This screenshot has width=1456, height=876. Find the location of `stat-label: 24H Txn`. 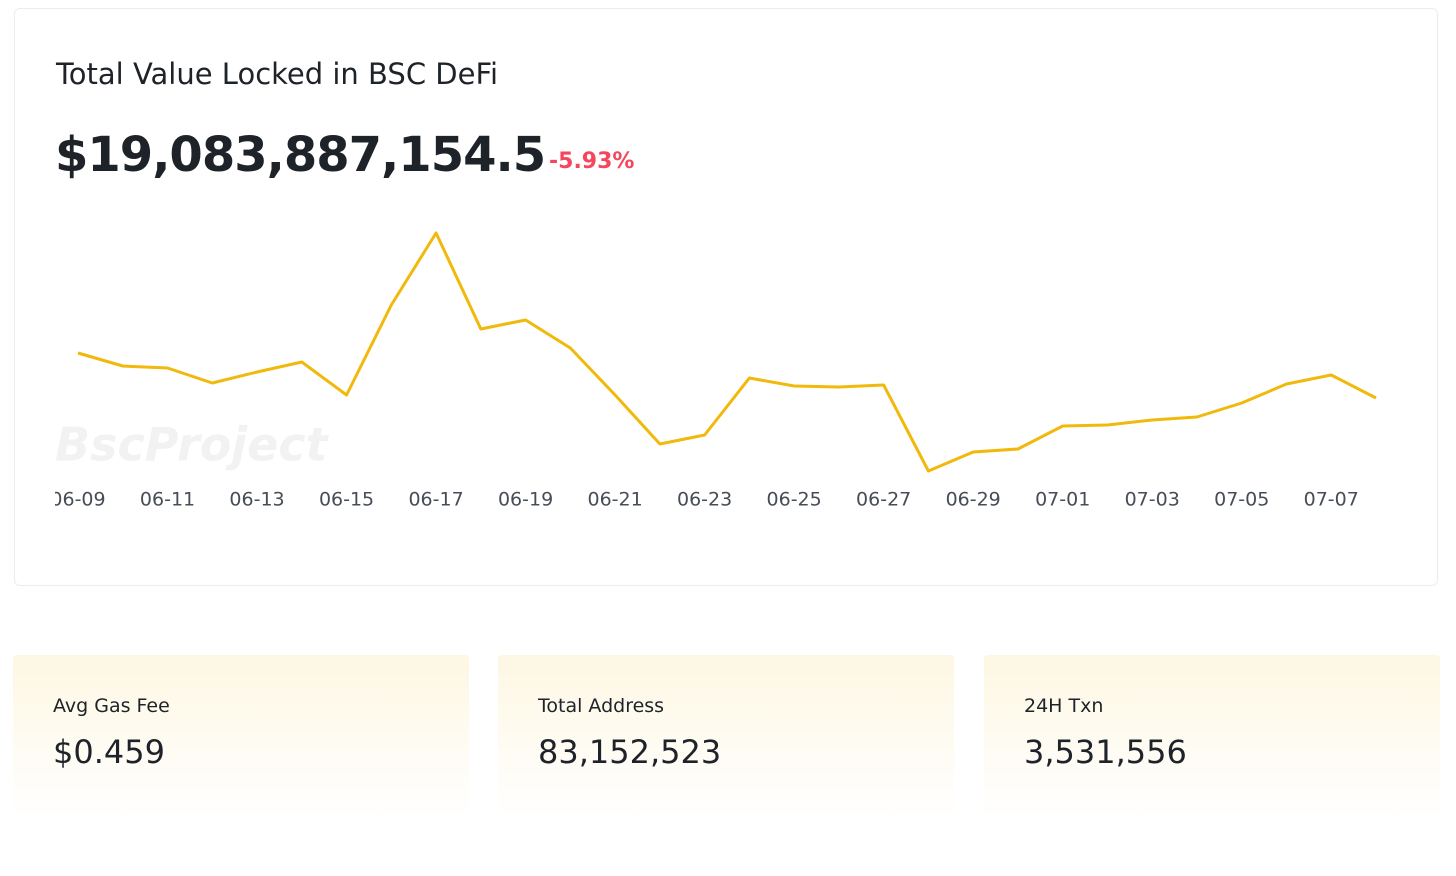

stat-label: 24H Txn is located at coordinates (1064, 706).